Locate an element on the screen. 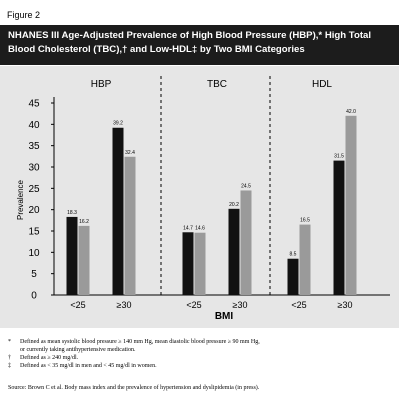 This screenshot has width=399, height=396. y-tick-label: 15 is located at coordinates (34, 232).